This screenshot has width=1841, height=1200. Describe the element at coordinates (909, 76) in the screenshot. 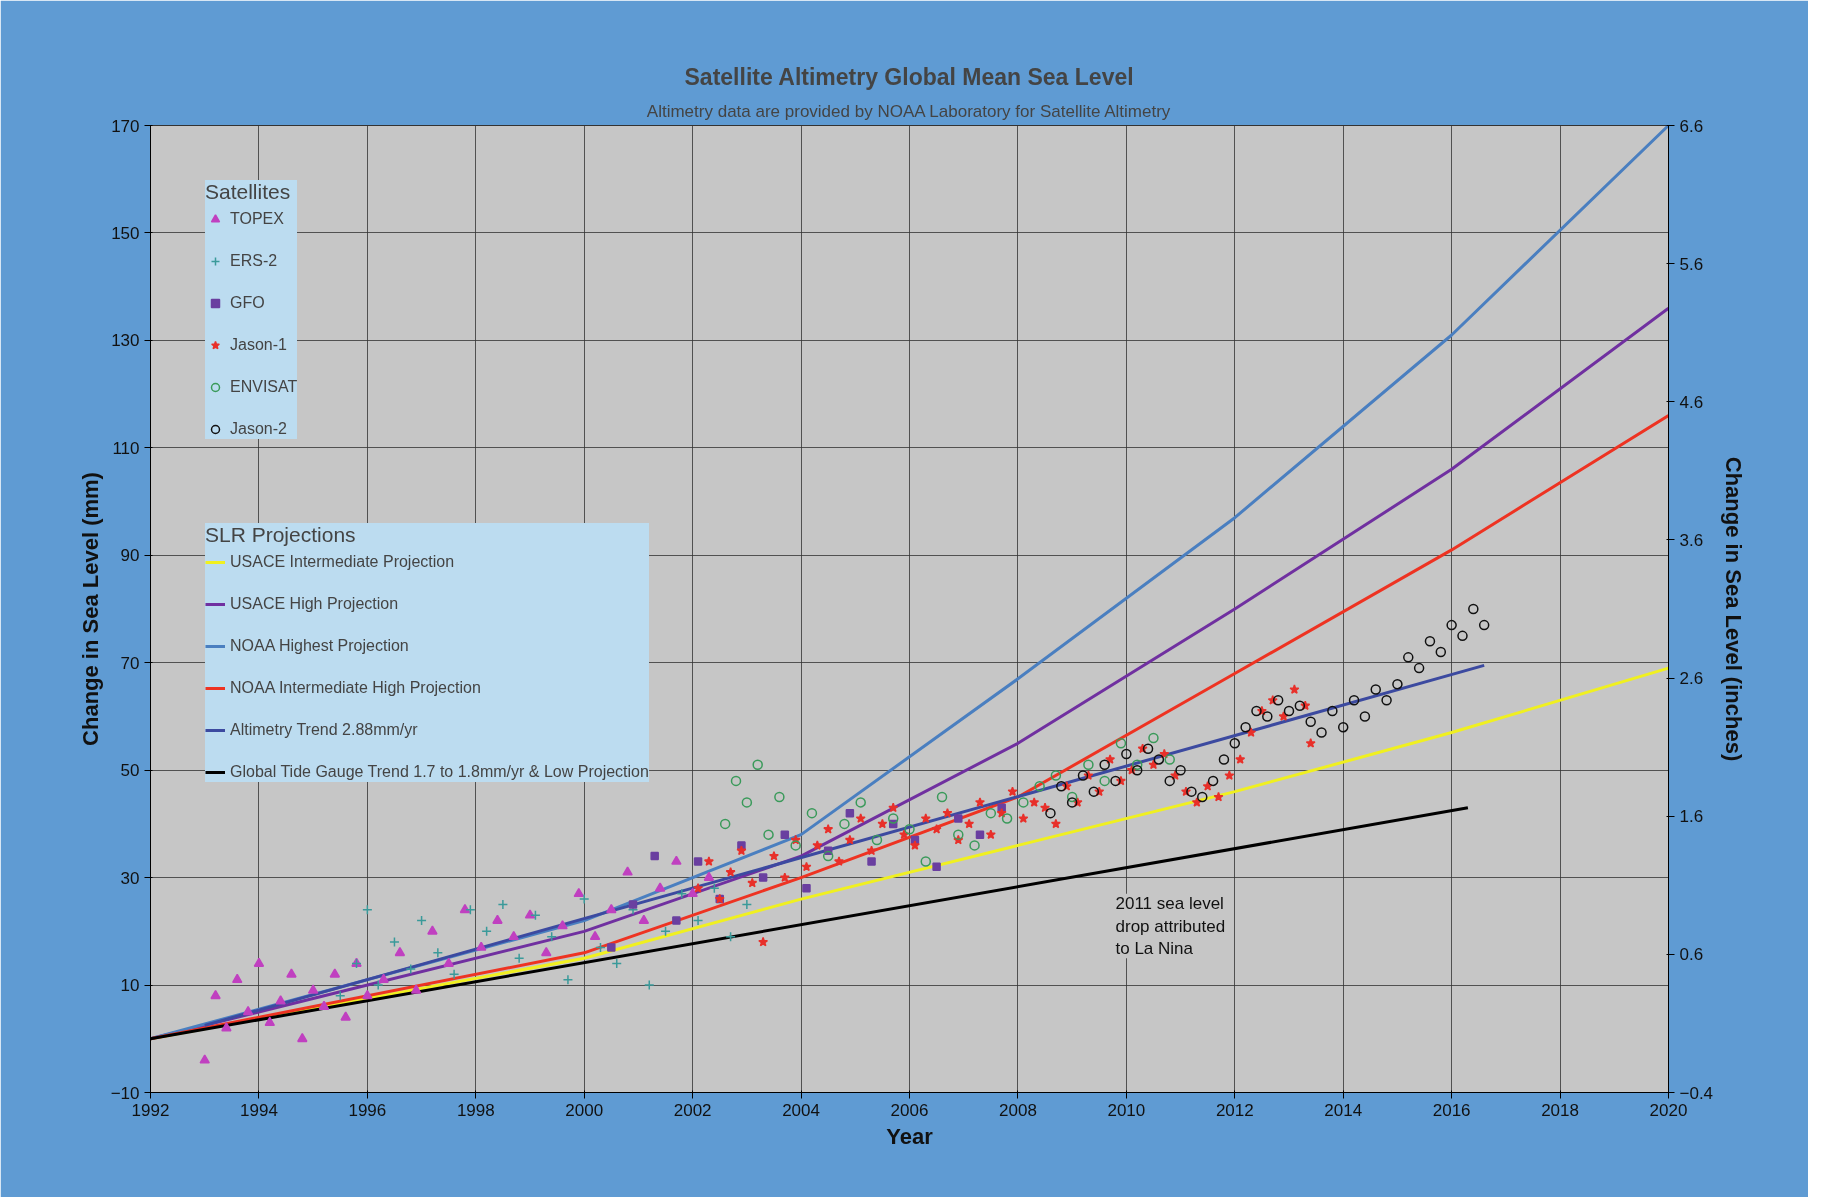

I see `chart-title: Satellite Altimetry Global Mean Sea Level` at that location.